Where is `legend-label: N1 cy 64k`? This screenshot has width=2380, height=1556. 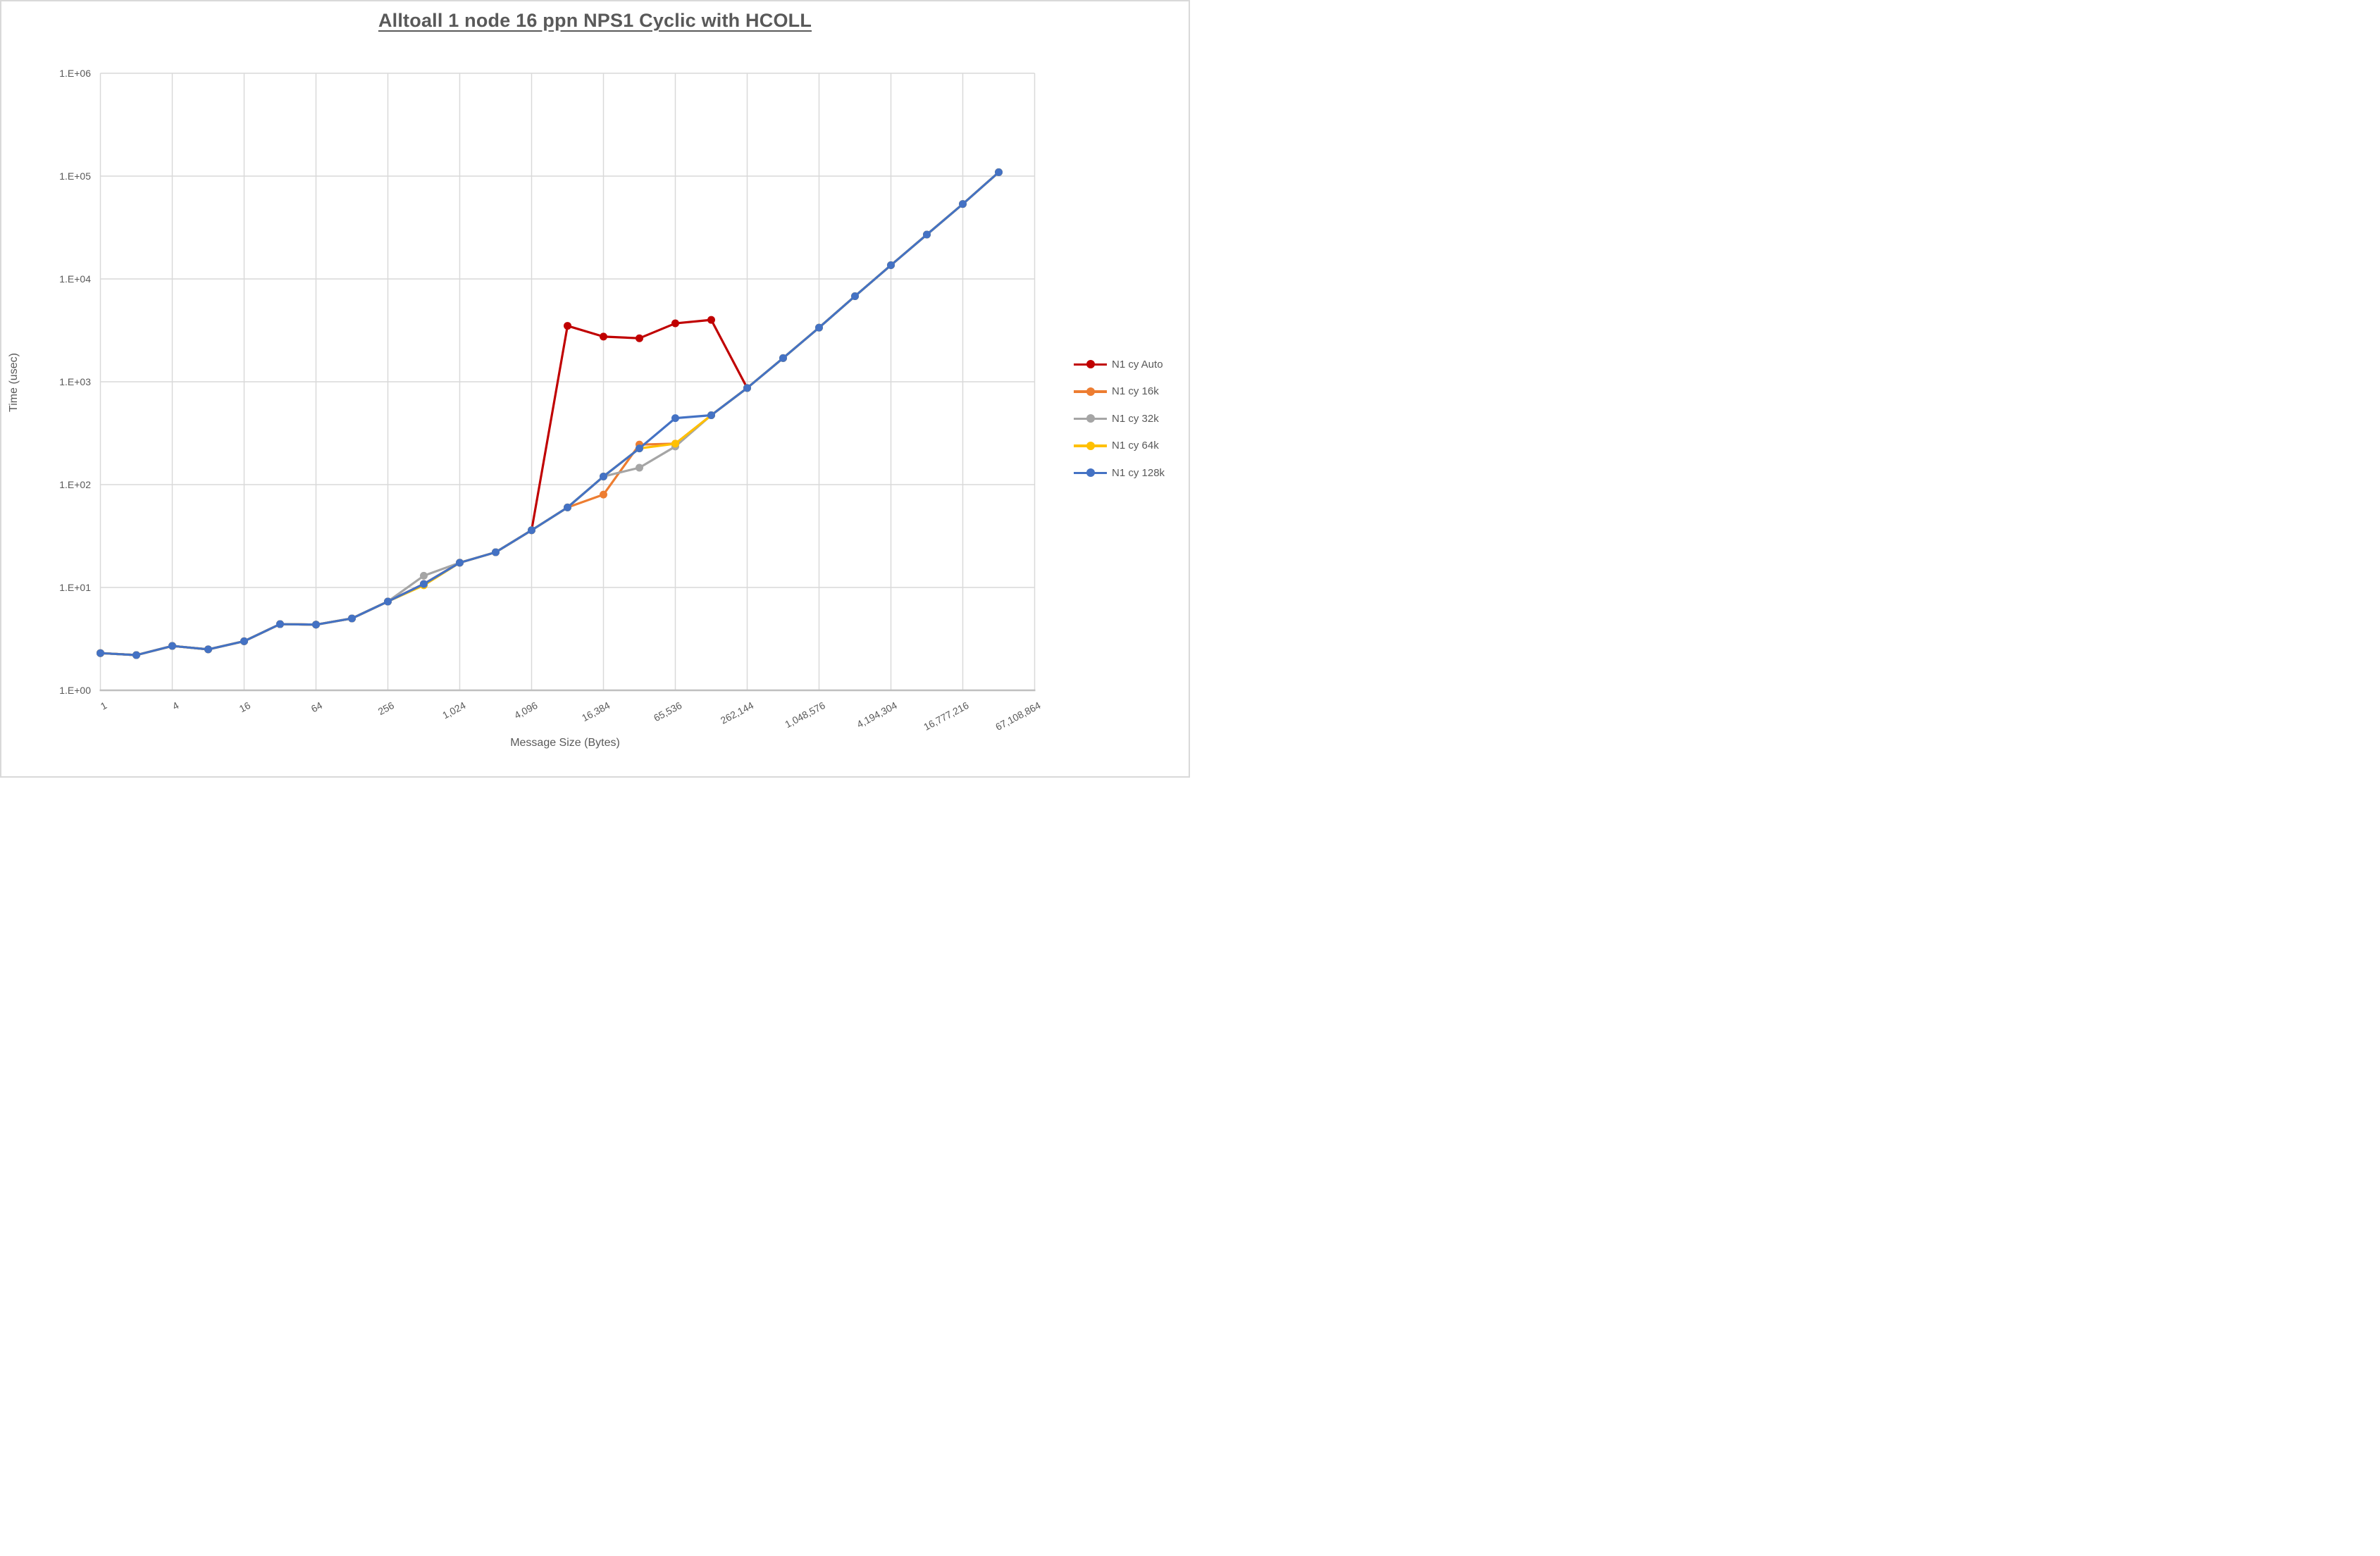
legend-label: N1 cy 64k is located at coordinates (1135, 446).